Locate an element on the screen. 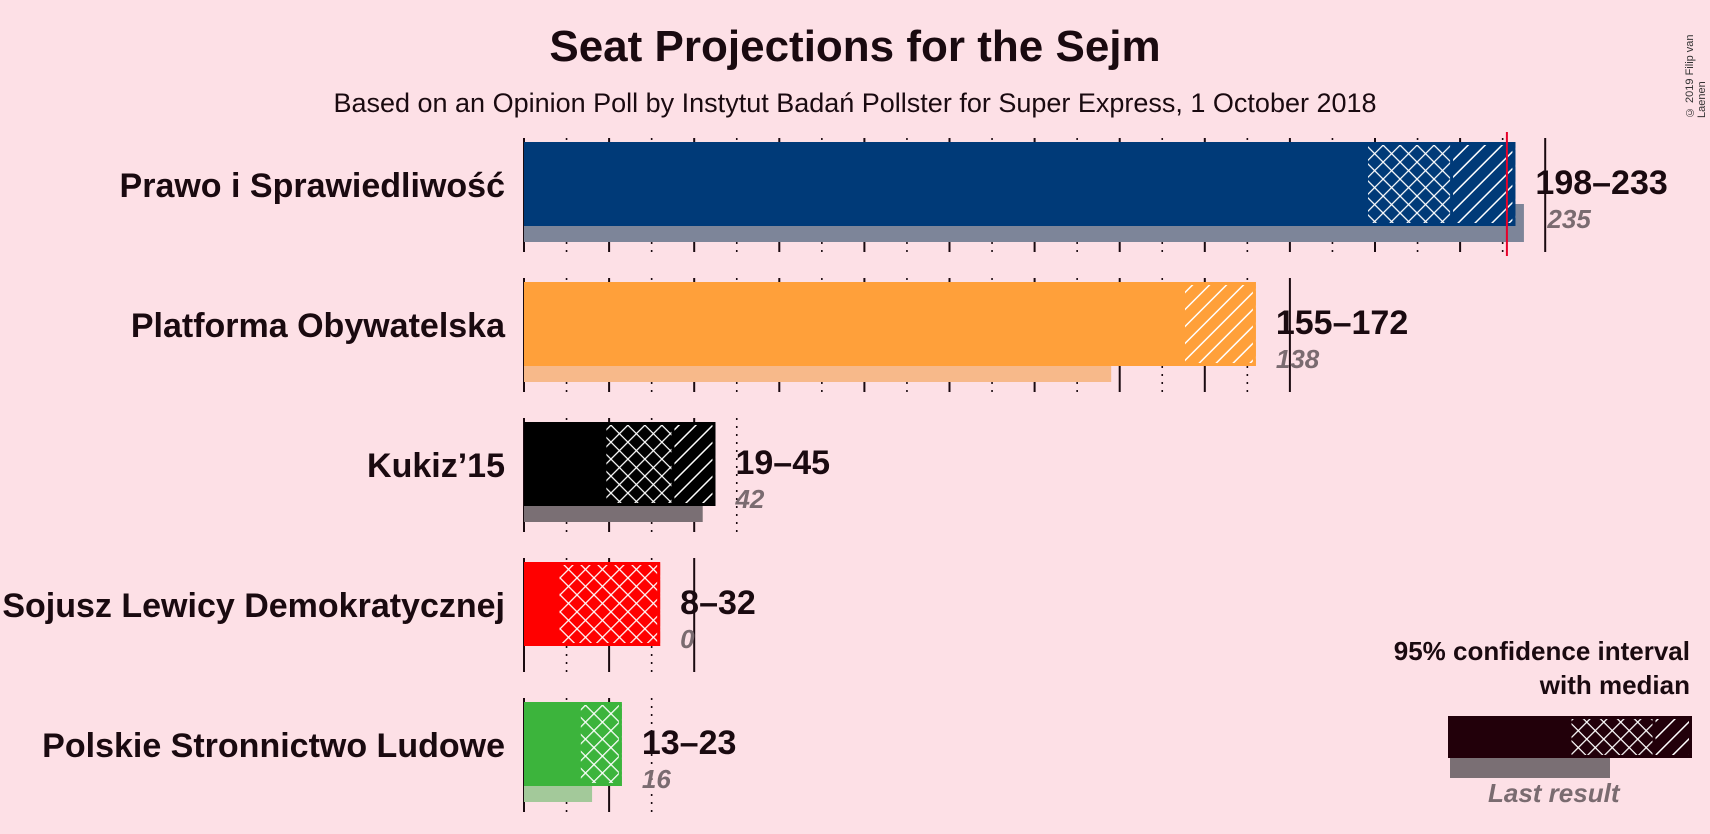 This screenshot has height=834, width=1710. last-result-label: 138 is located at coordinates (1298, 359).